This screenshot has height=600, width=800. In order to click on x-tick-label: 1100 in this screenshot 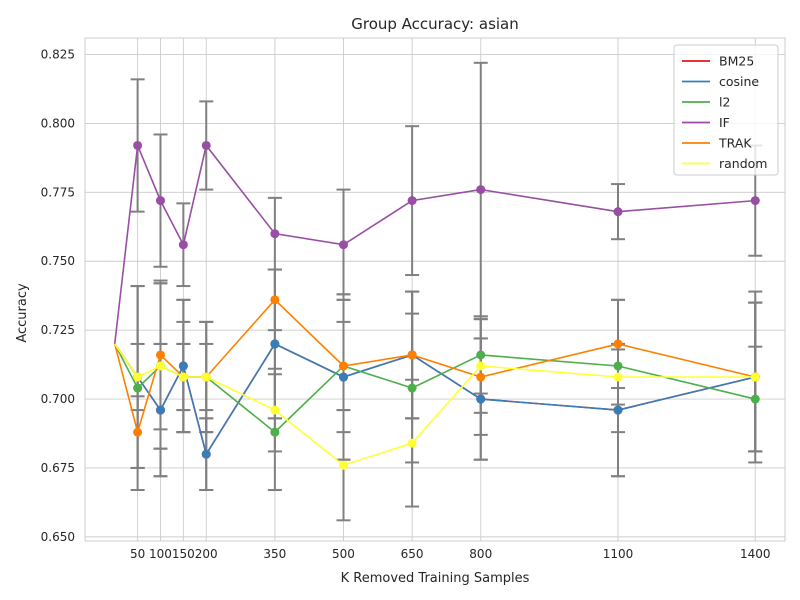, I will do `click(618, 554)`.